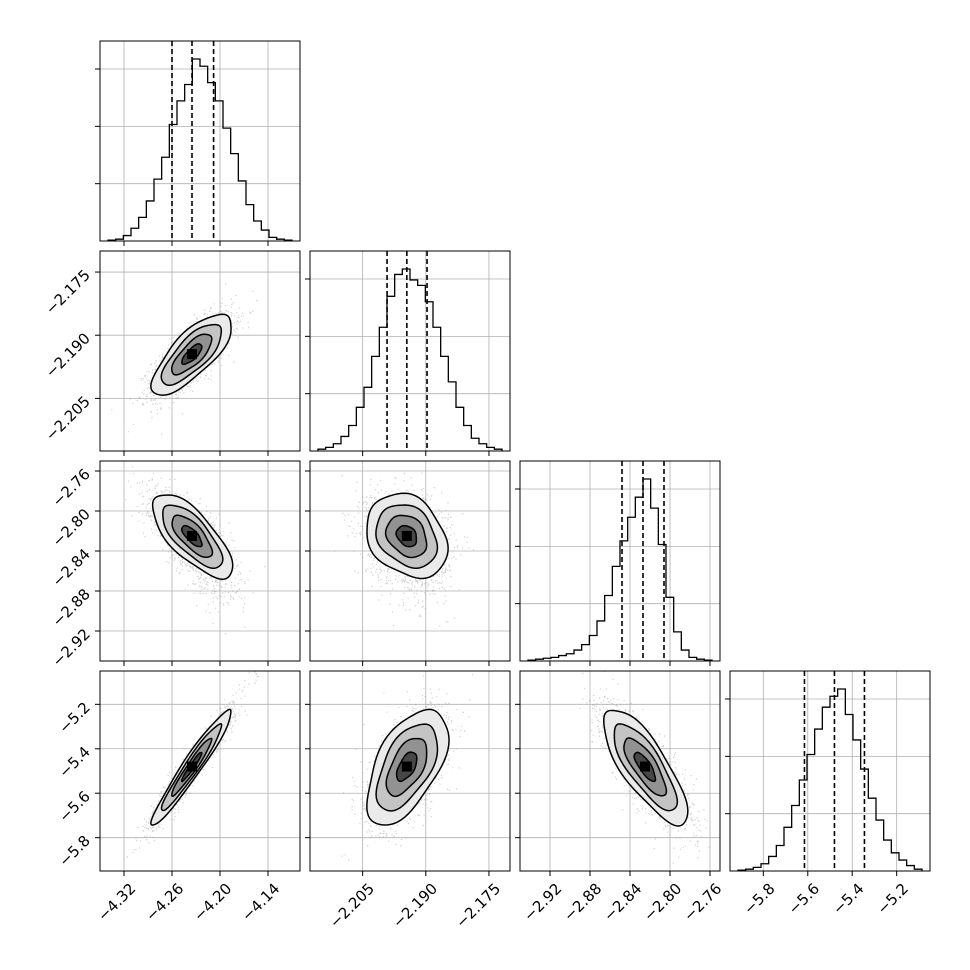 Image resolution: width=970 pixels, height=970 pixels. I want to click on y-tick-label: −2.205, so click(68, 418).